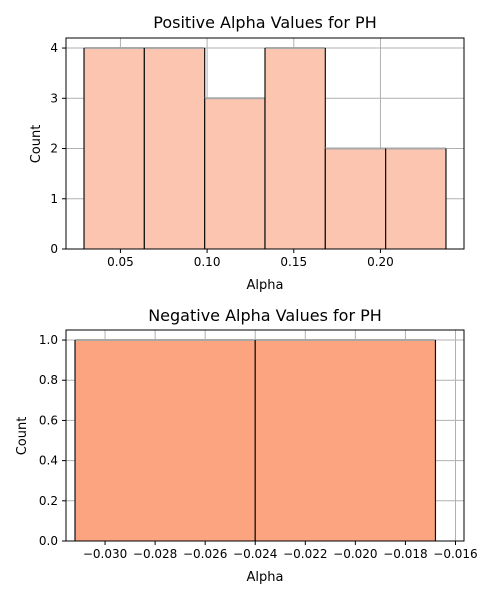 The width and height of the screenshot is (500, 600). What do you see at coordinates (48, 461) in the screenshot?
I see `y-tick-label: 0.4` at bounding box center [48, 461].